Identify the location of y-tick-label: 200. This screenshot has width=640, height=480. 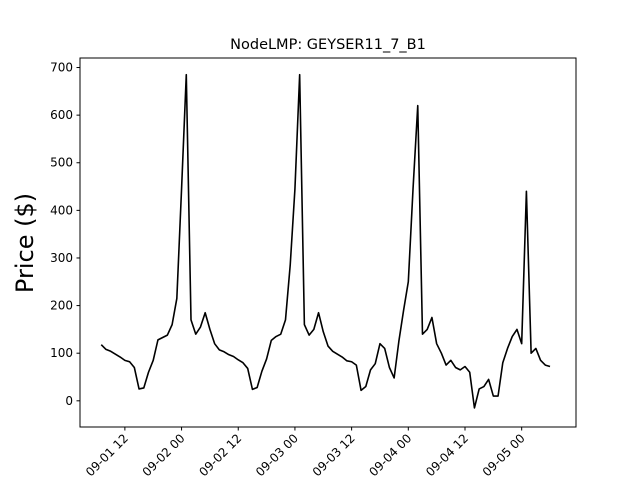
(61, 306).